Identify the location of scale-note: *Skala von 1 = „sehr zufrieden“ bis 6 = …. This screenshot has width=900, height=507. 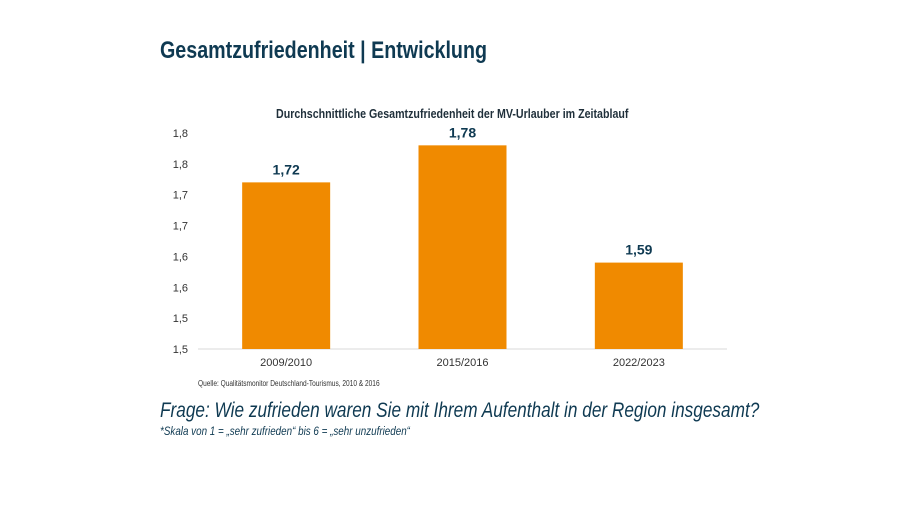
(285, 431).